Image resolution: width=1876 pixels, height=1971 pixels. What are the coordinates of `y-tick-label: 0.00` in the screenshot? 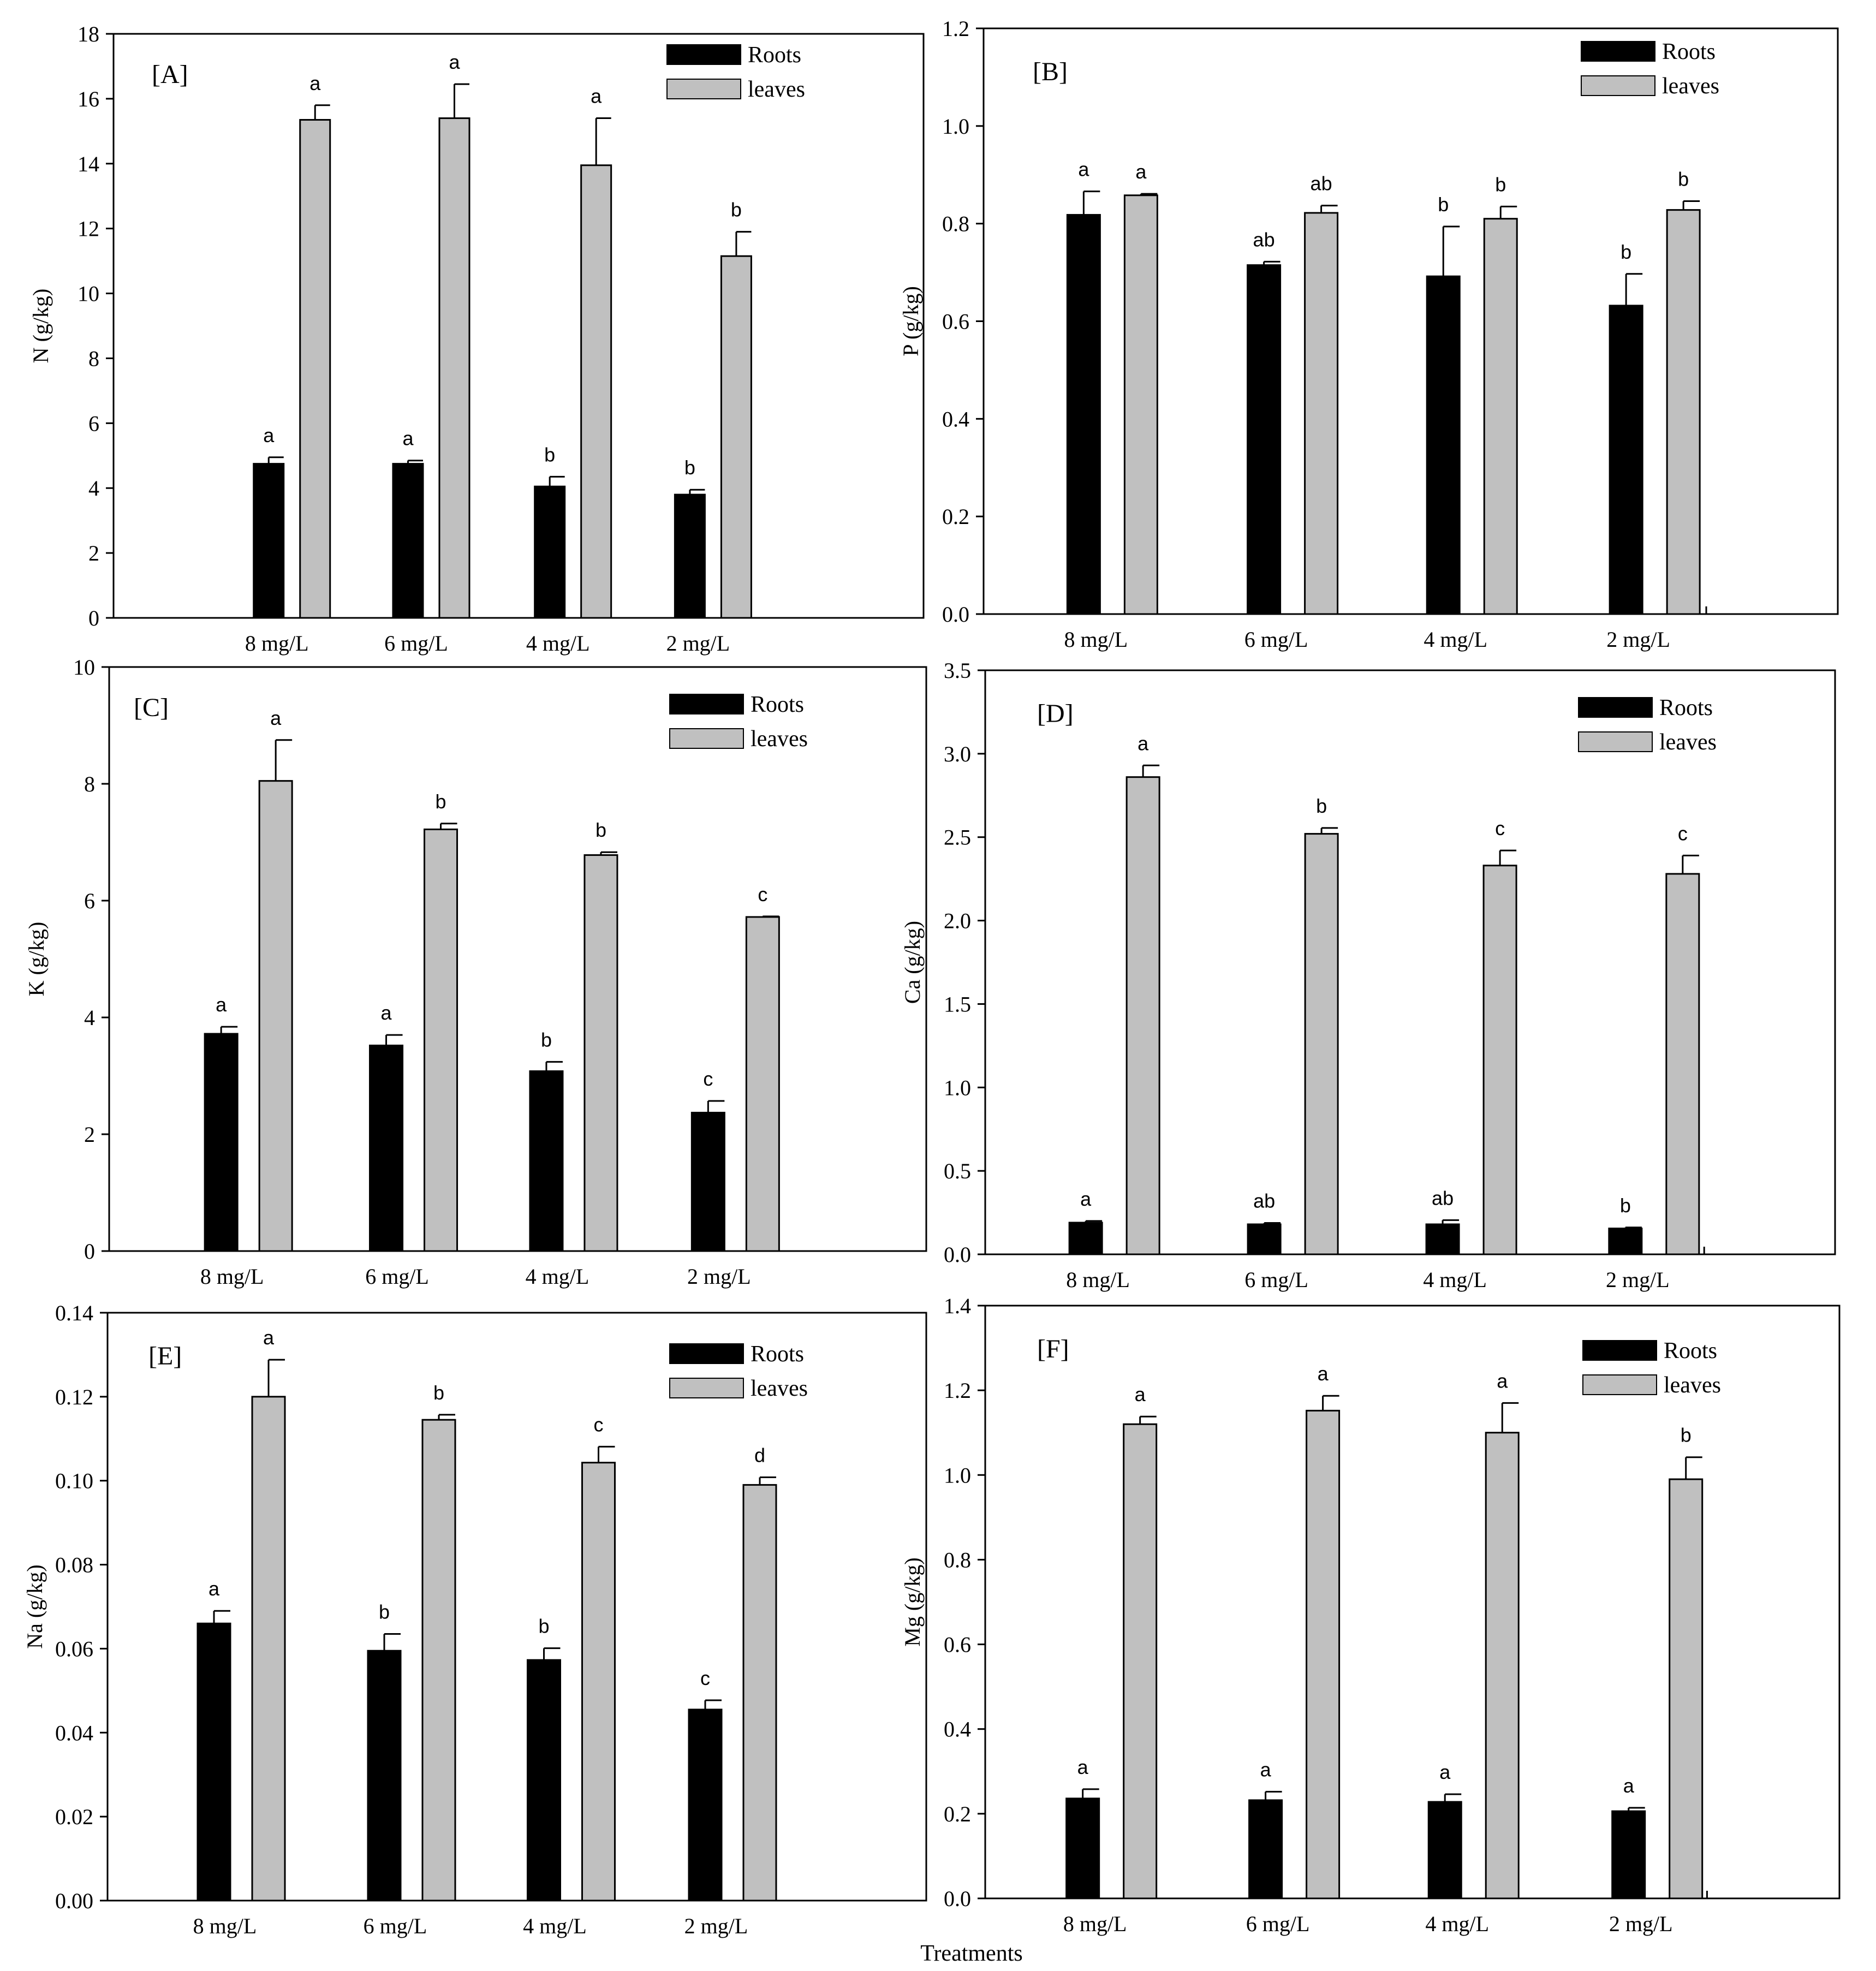 It's located at (74, 1901).